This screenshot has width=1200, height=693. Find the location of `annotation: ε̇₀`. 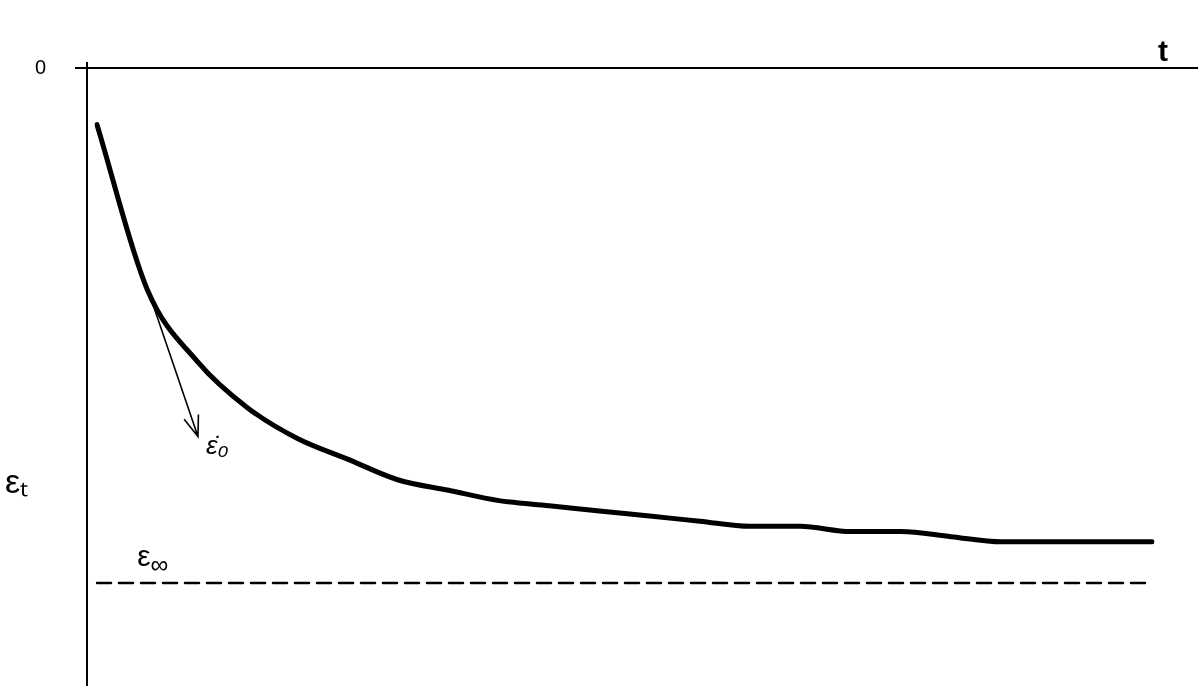

annotation: ε̇₀ is located at coordinates (217, 445).